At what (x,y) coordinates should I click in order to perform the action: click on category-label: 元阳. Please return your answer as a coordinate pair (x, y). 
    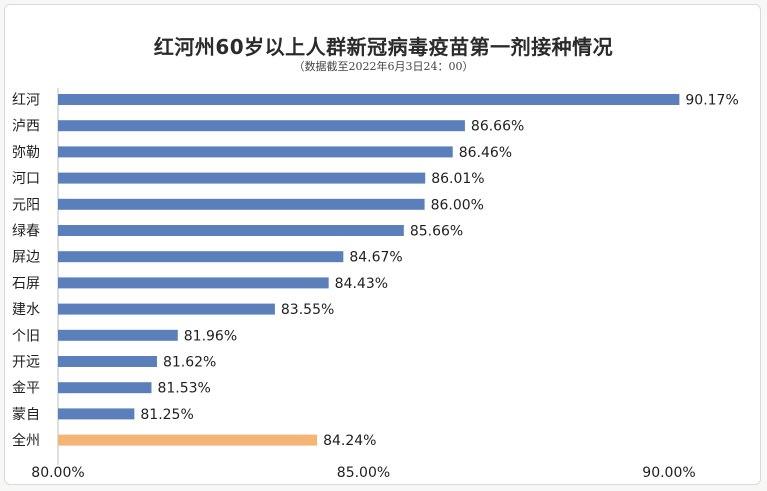
    Looking at the image, I should click on (26, 205).